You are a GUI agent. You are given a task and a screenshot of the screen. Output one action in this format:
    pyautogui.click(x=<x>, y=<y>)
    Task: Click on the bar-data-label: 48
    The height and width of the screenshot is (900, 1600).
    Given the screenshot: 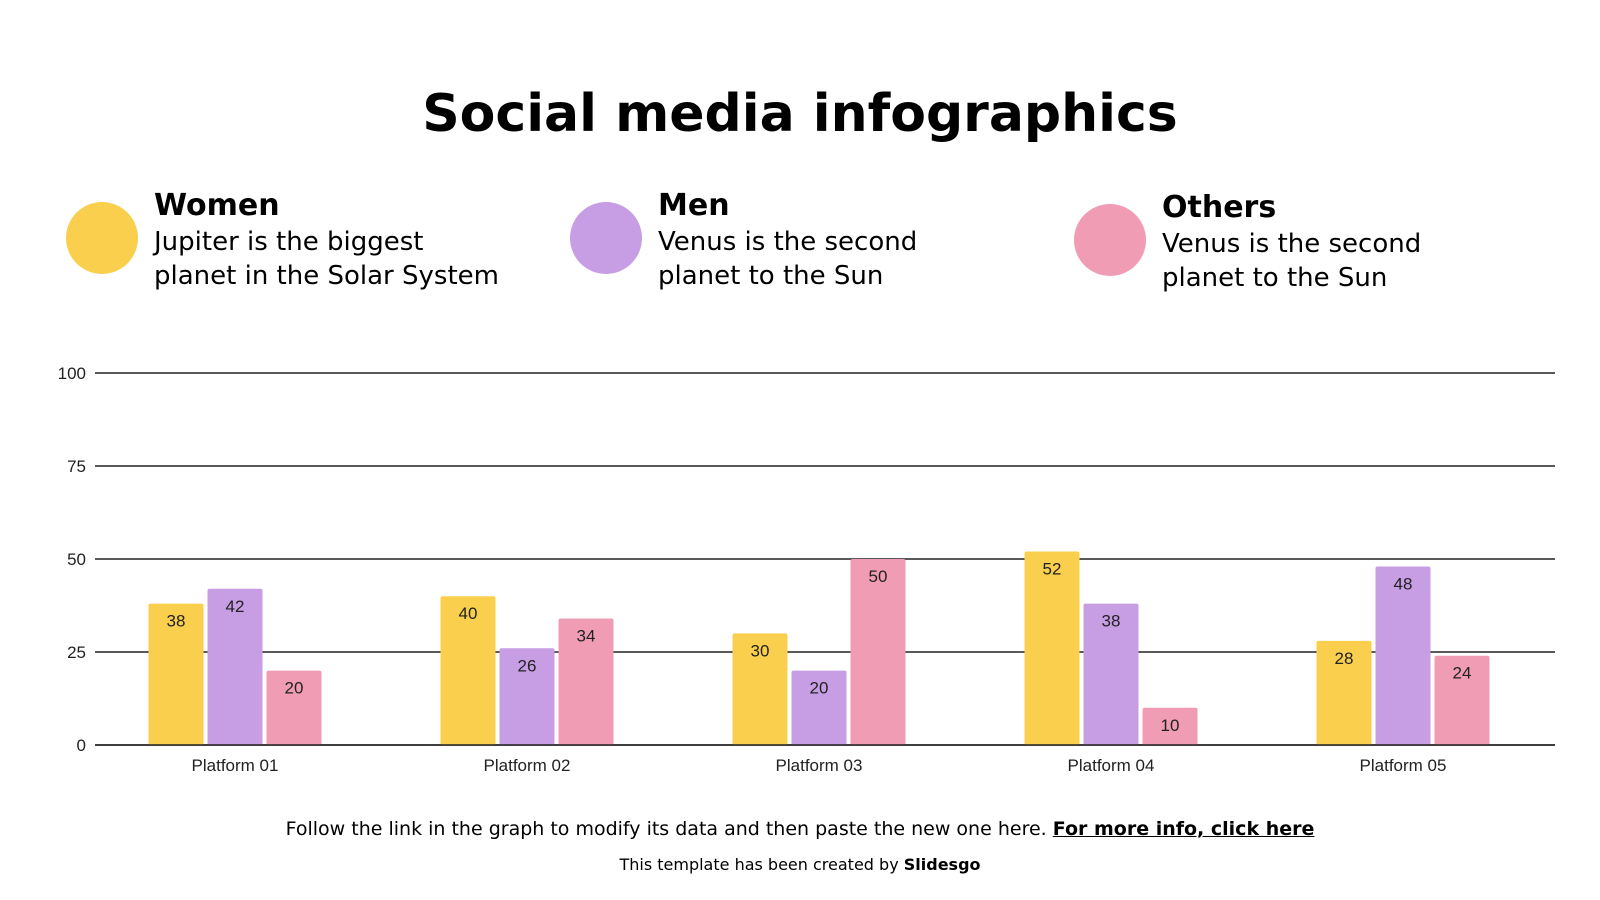 What is the action you would take?
    pyautogui.click(x=1403, y=583)
    